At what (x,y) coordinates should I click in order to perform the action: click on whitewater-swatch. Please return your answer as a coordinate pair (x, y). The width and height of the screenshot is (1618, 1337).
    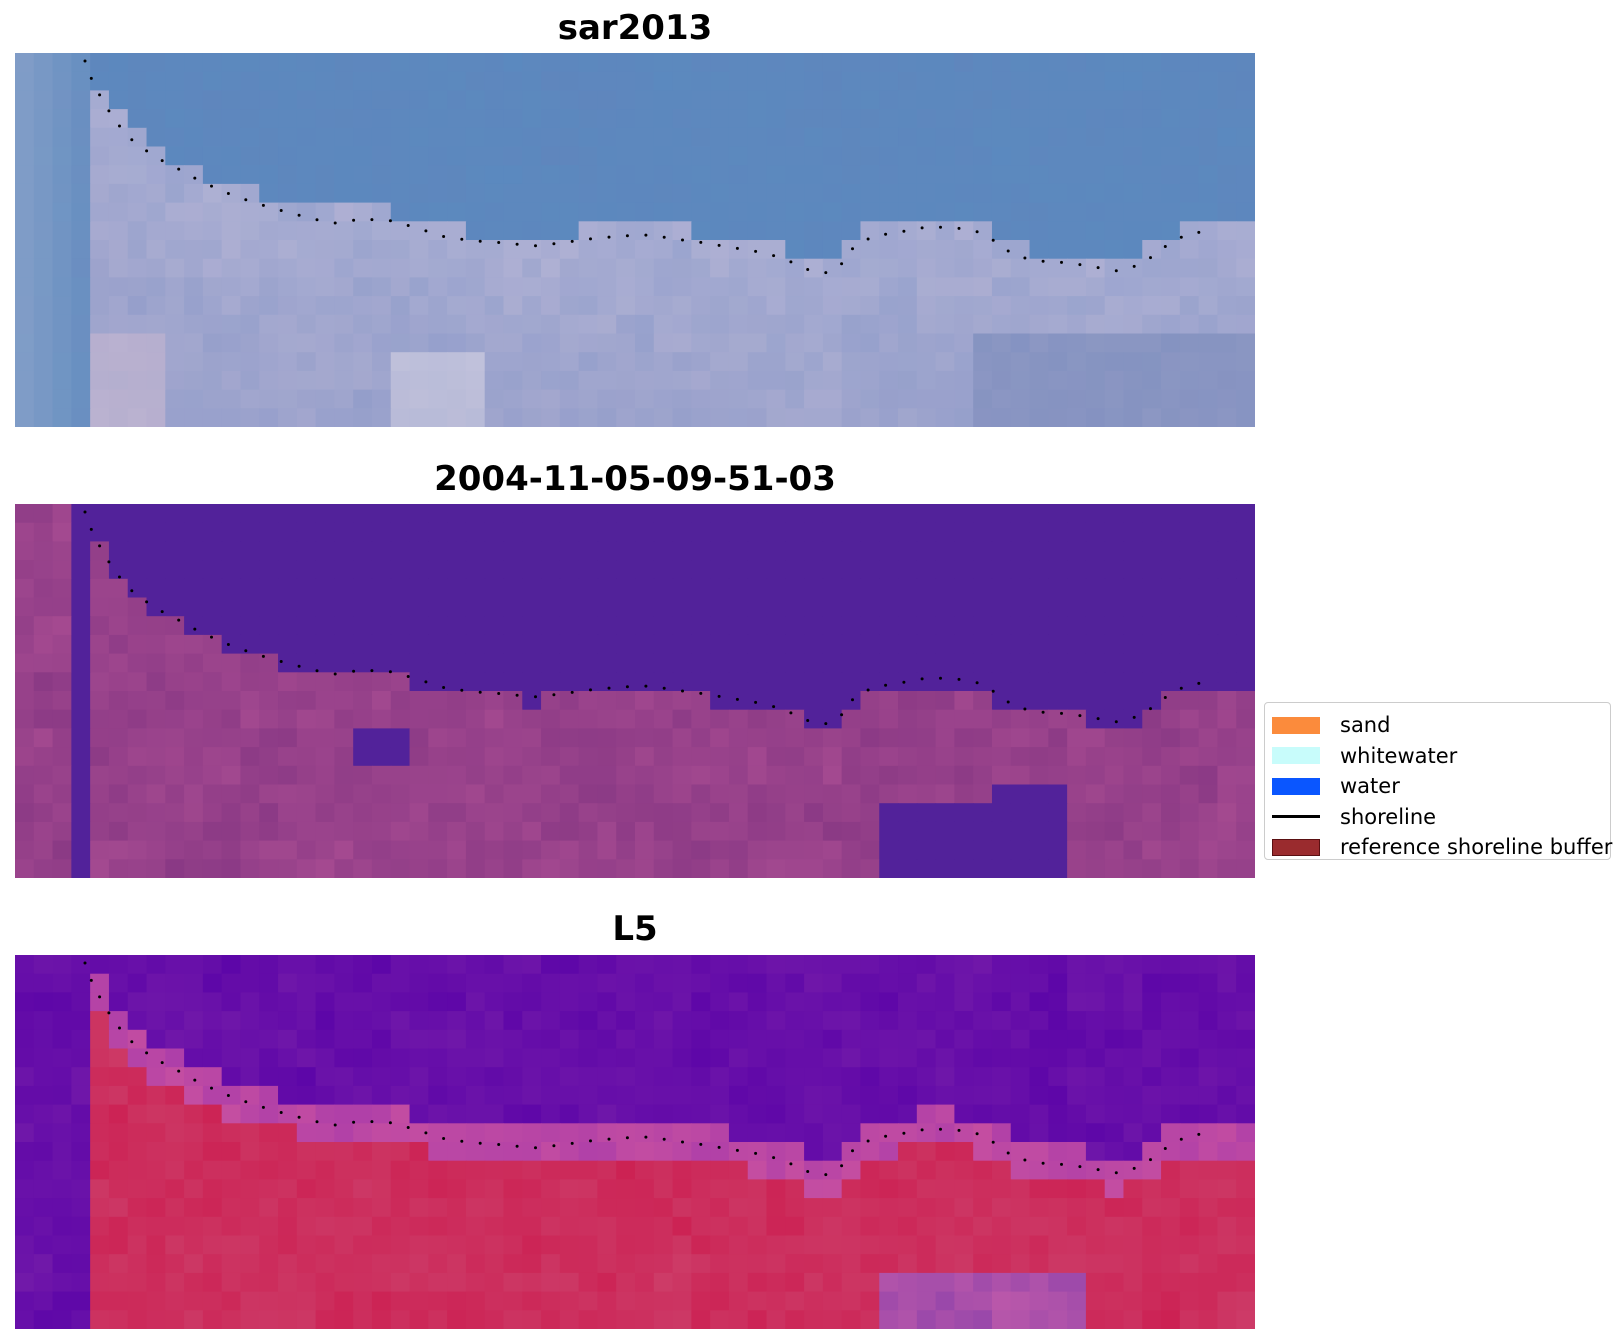
    Looking at the image, I should click on (1296, 756).